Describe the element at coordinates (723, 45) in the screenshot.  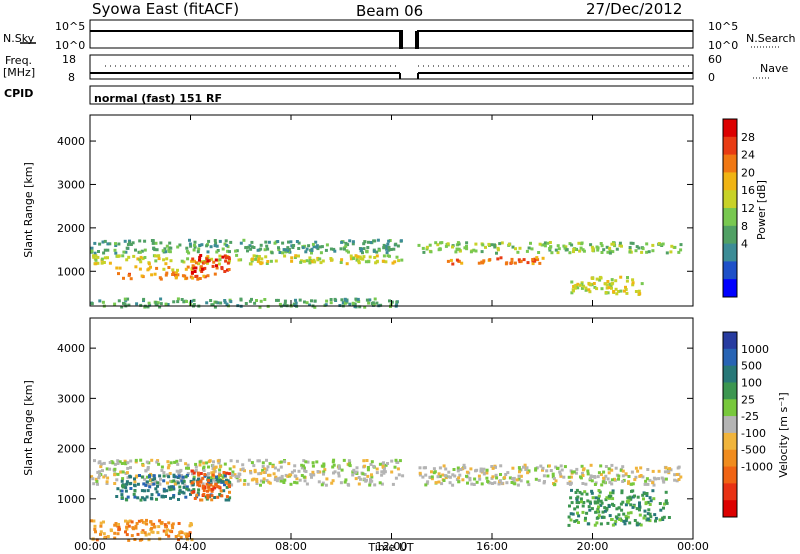
I see `nsearch-tick-bottom: 10^0` at that location.